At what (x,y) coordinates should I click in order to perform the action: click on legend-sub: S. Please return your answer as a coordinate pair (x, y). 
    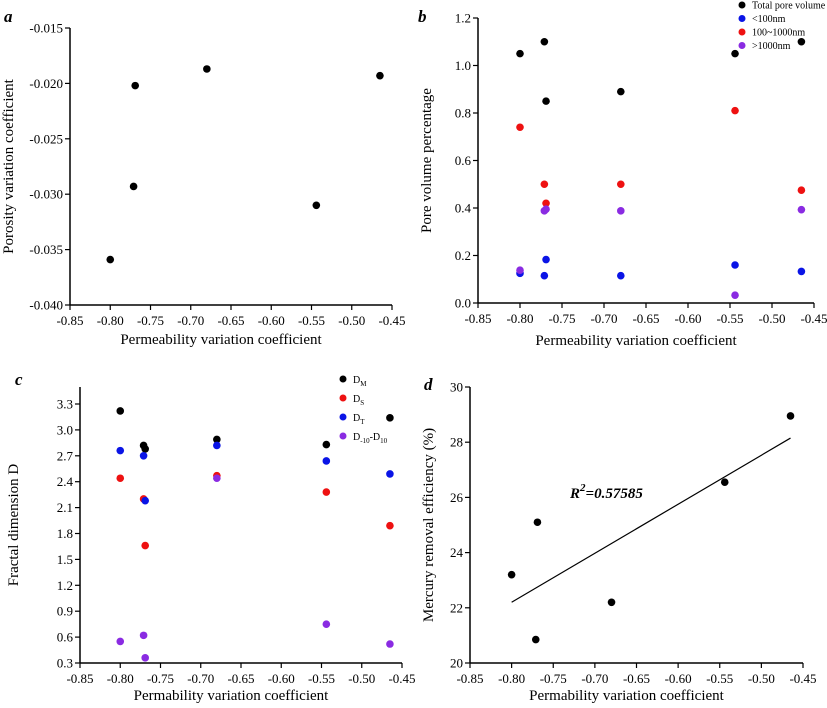
    Looking at the image, I should click on (362, 403).